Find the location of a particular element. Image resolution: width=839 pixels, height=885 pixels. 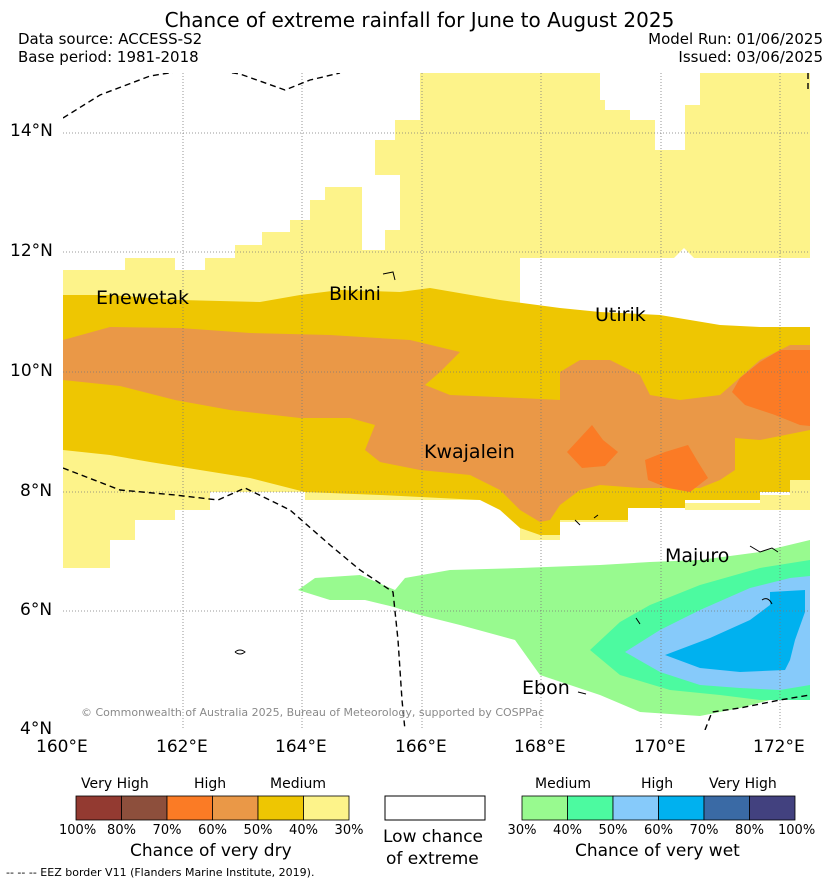

legend-wet-bar is located at coordinates (658, 808).